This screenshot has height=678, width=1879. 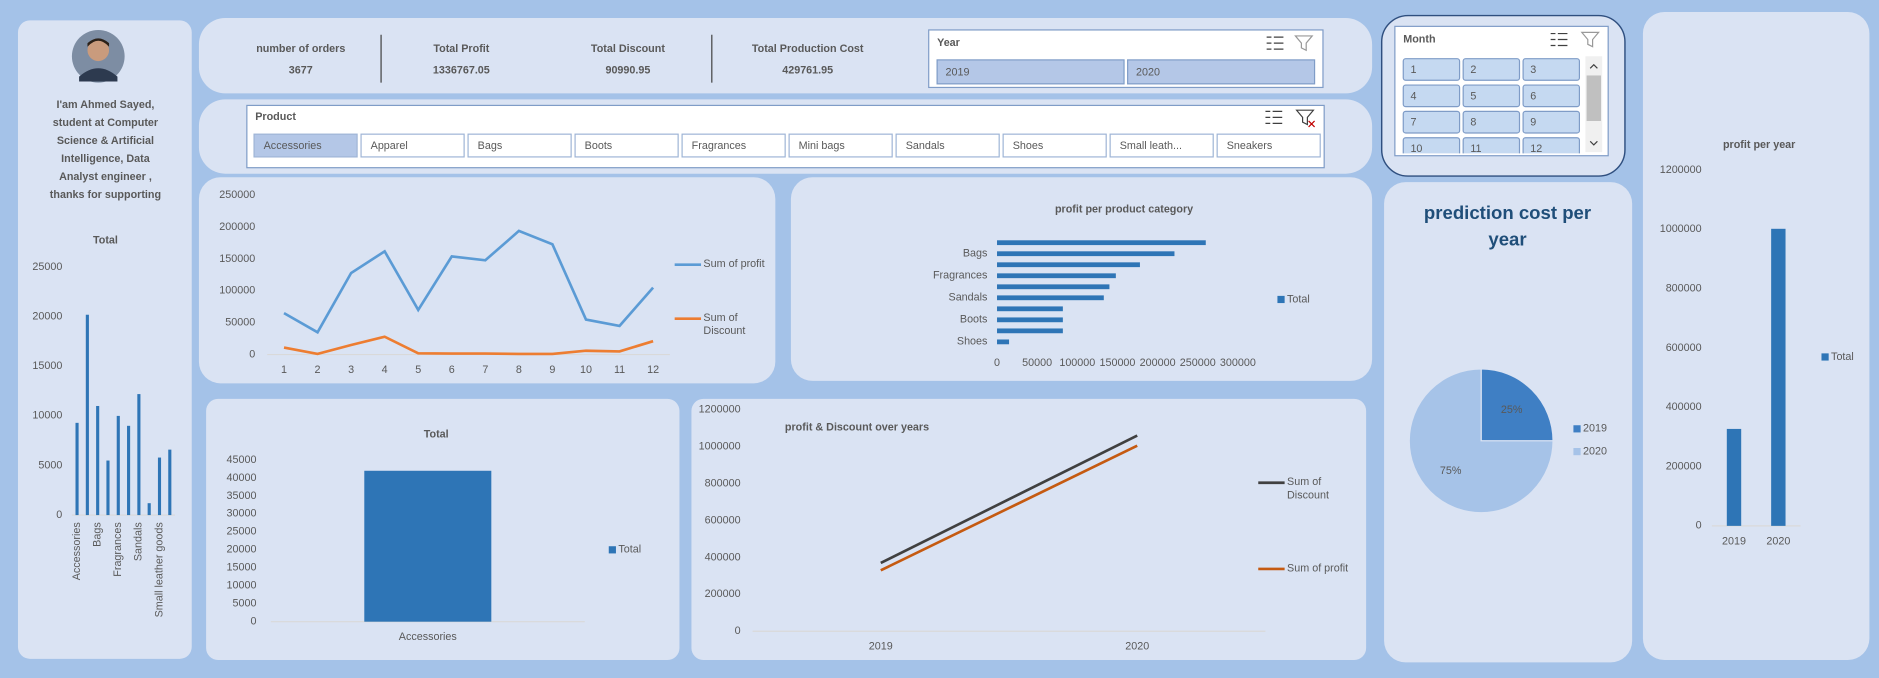 What do you see at coordinates (1594, 104) in the screenshot?
I see `scrollbar` at bounding box center [1594, 104].